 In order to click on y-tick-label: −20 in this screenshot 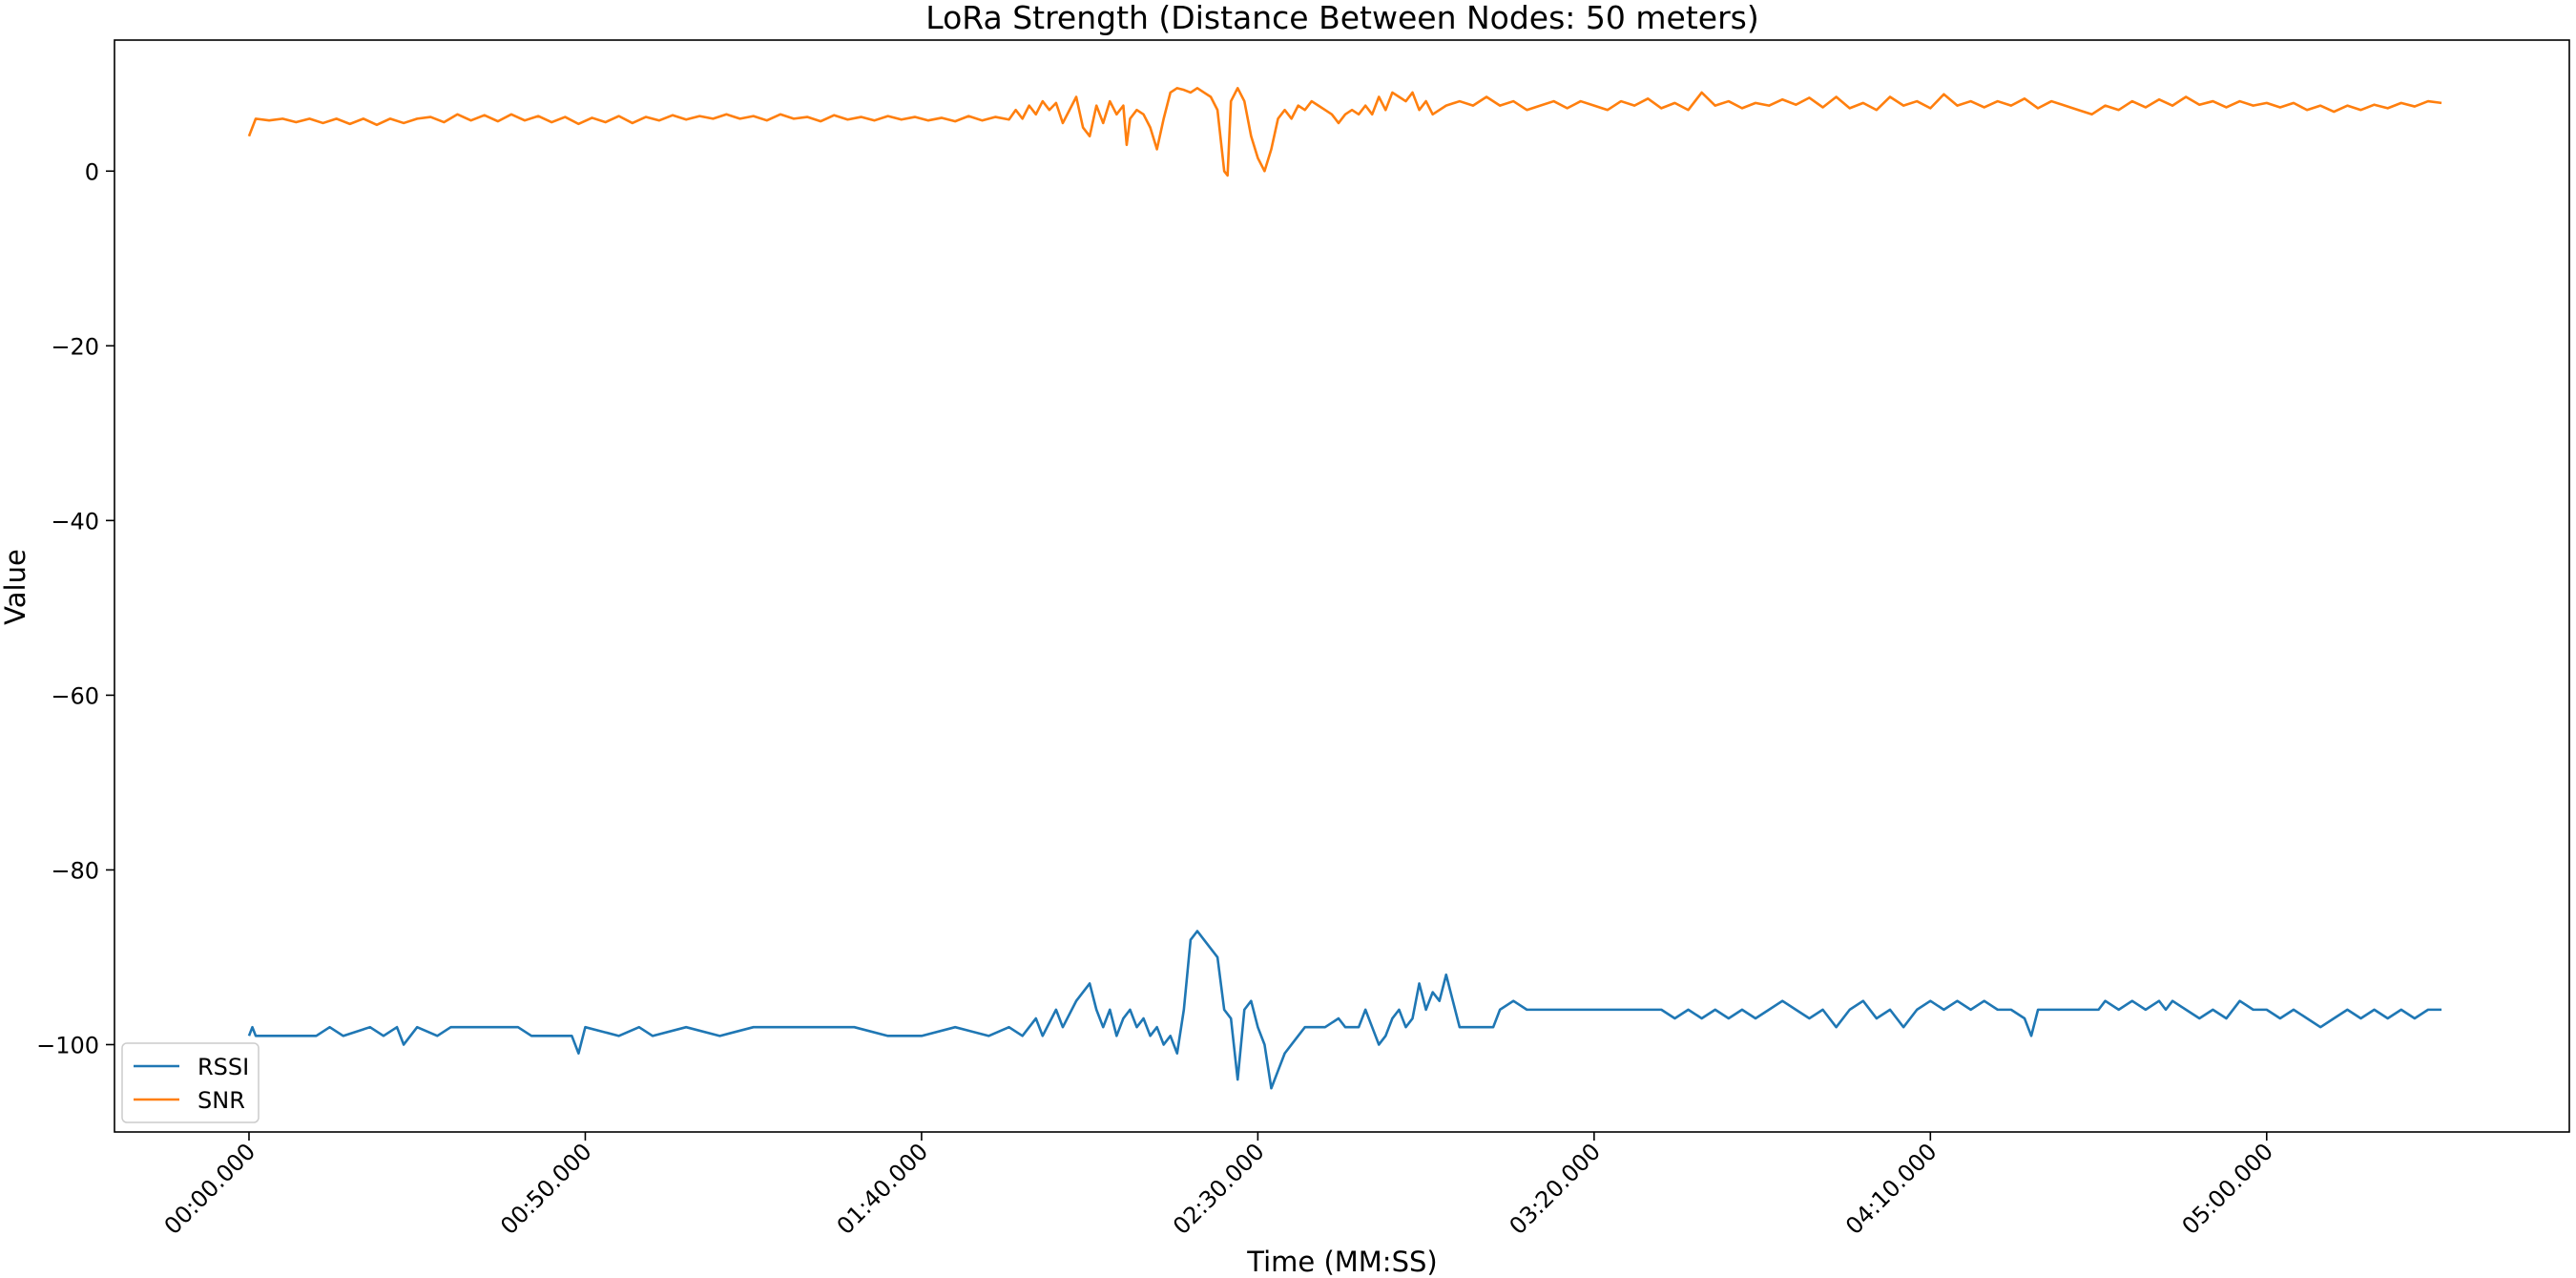, I will do `click(75, 346)`.